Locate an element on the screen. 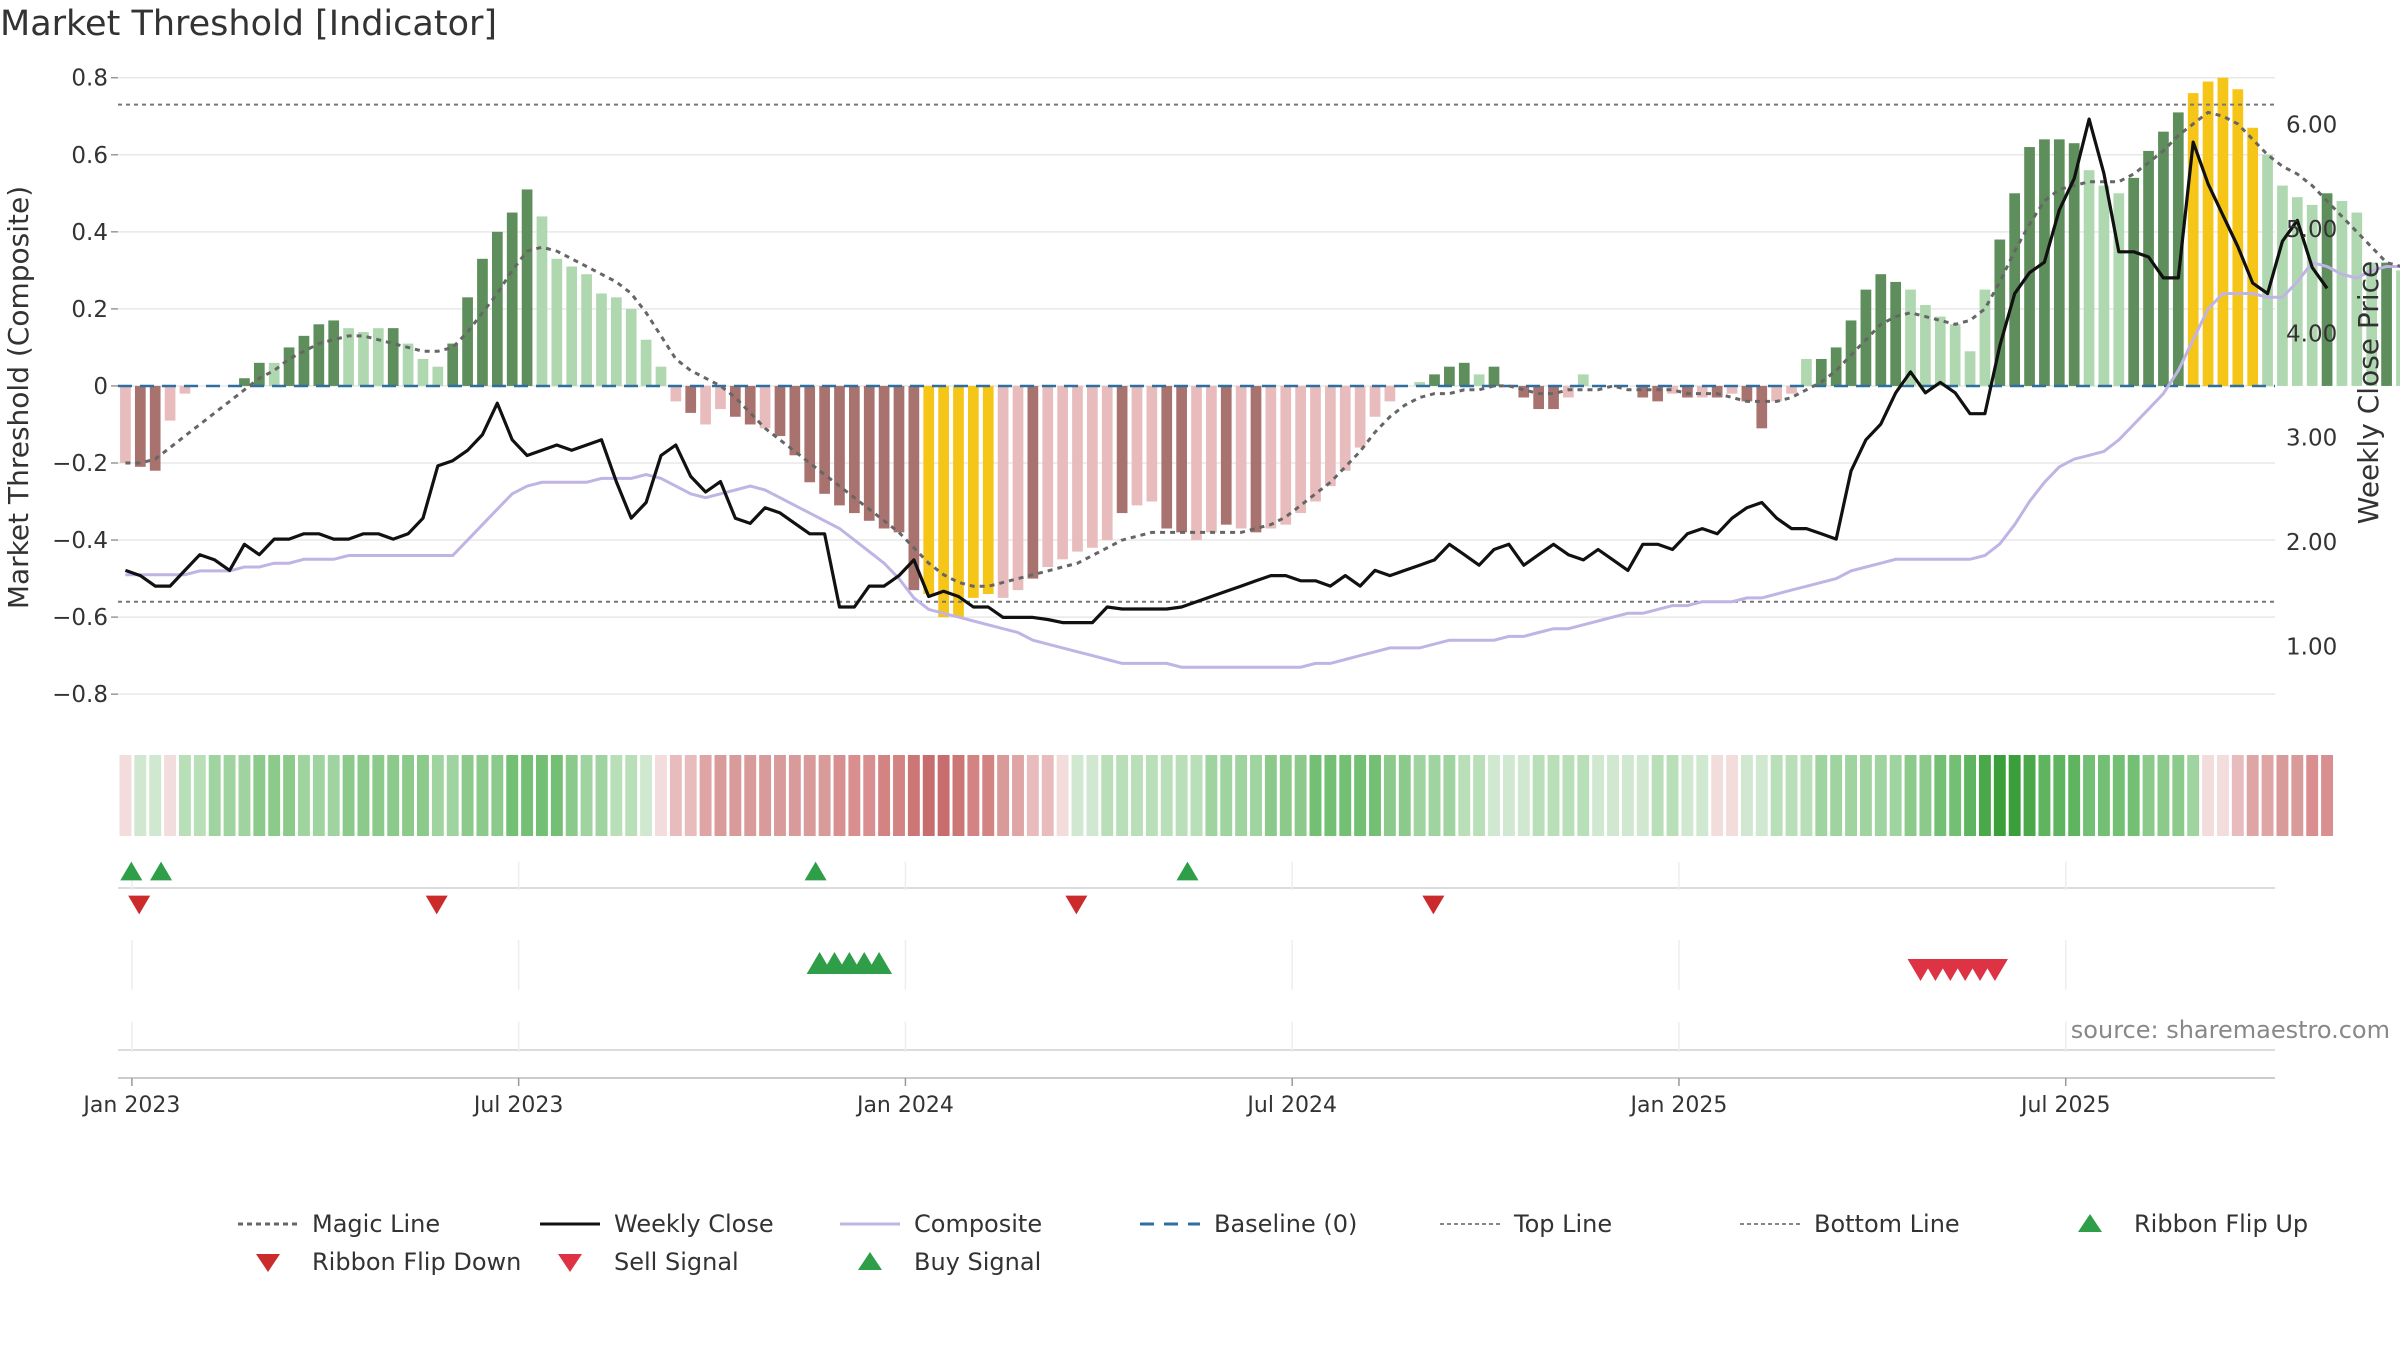 The image size is (2400, 1350). y-right-tick-label: 6.00 is located at coordinates (2311, 125).